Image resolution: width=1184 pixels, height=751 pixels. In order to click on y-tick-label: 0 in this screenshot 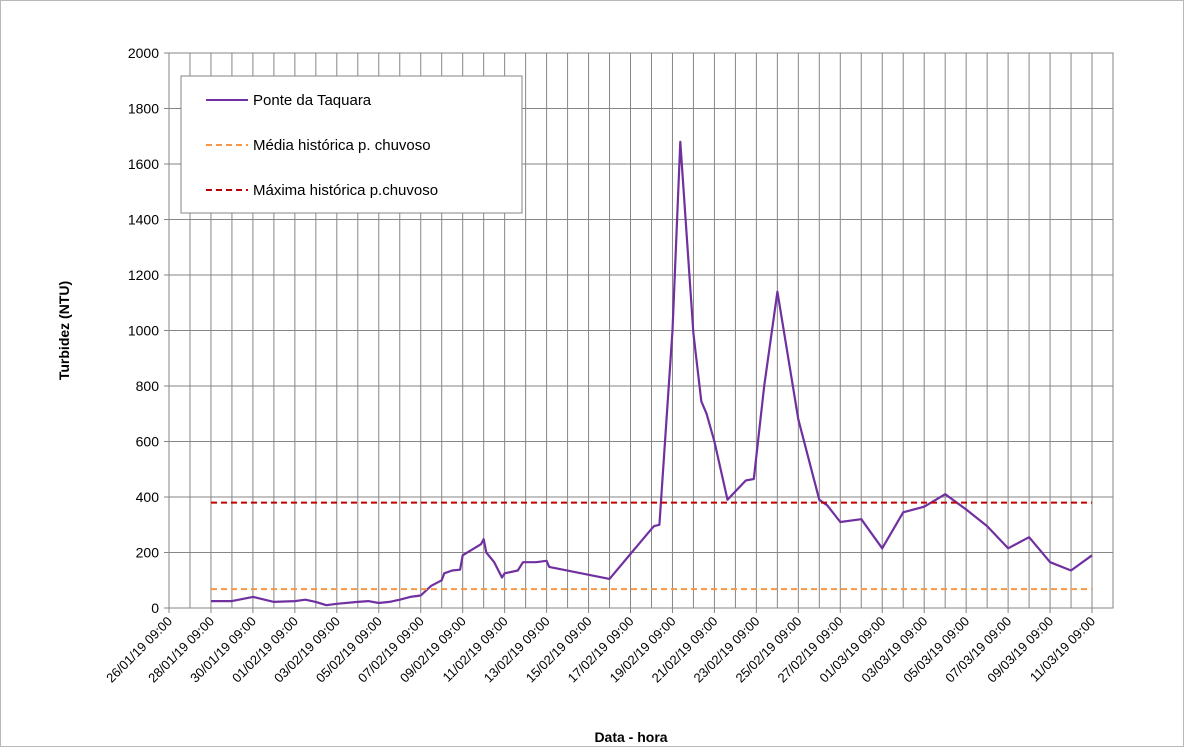, I will do `click(155, 608)`.